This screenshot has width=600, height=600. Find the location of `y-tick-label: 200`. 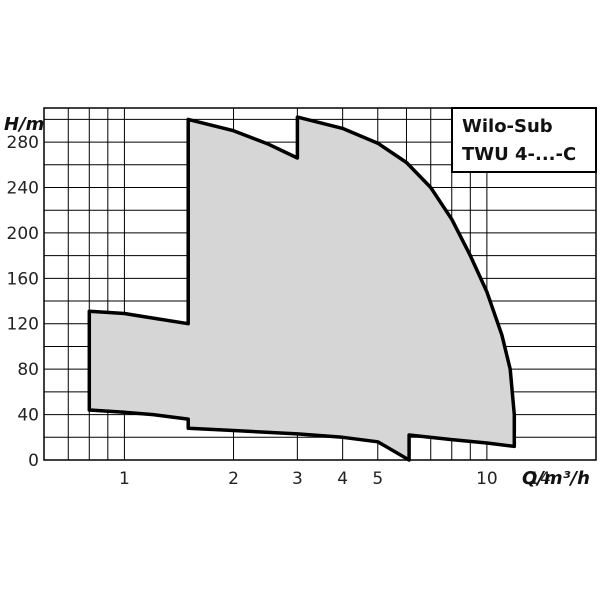

y-tick-label: 200 is located at coordinates (23, 234).